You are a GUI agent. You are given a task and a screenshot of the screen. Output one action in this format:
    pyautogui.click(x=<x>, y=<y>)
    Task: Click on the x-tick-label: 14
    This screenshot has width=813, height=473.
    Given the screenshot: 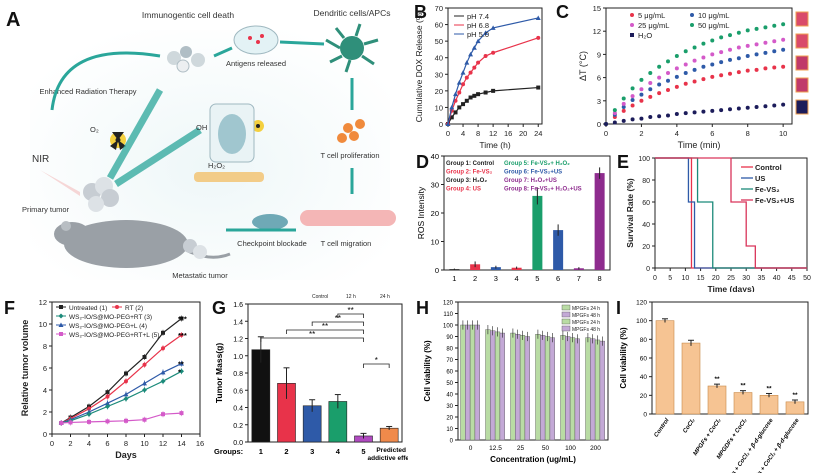 What is the action you would take?
    pyautogui.click(x=181, y=443)
    